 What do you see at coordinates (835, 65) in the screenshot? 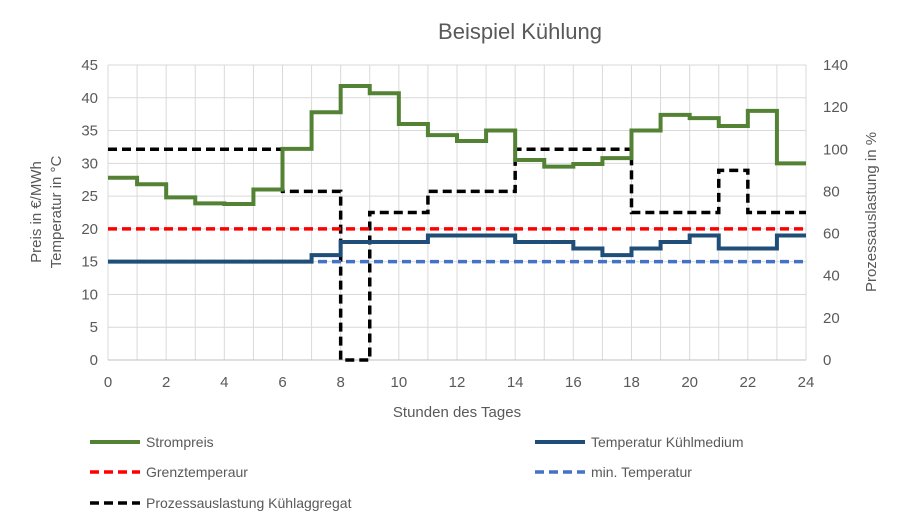
I see `y2-tick-label: 140` at bounding box center [835, 65].